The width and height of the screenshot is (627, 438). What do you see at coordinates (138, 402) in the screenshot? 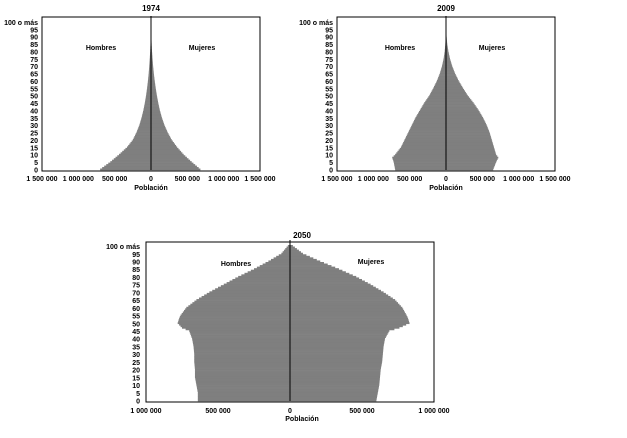
I see `y-tick-label: 0` at bounding box center [138, 402].